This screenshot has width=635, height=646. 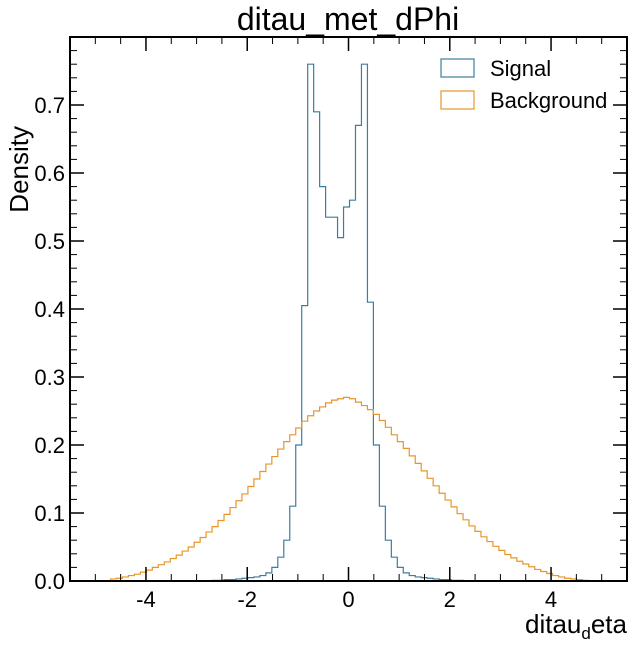 What do you see at coordinates (49, 105) in the screenshot?
I see `y-tick-label: 0.7` at bounding box center [49, 105].